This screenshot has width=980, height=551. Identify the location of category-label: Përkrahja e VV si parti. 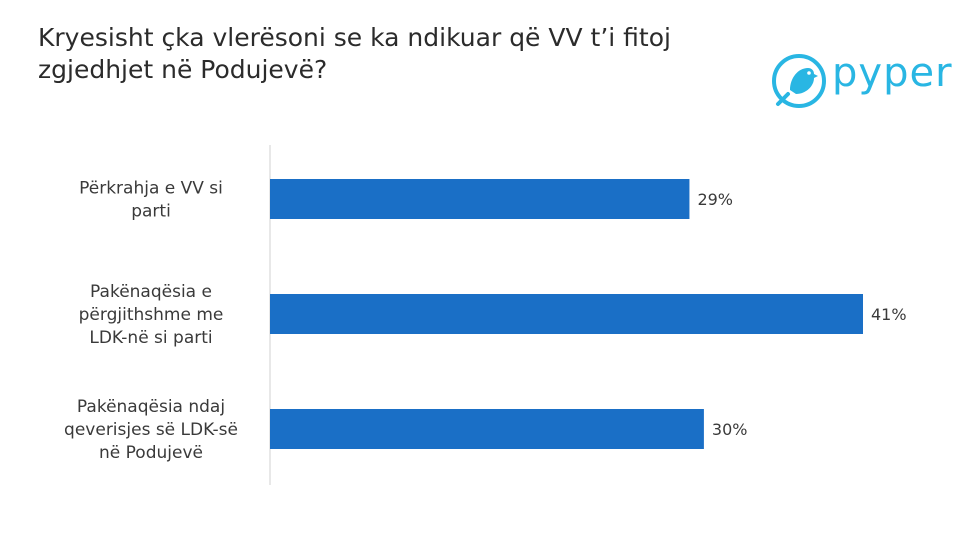
(151, 200).